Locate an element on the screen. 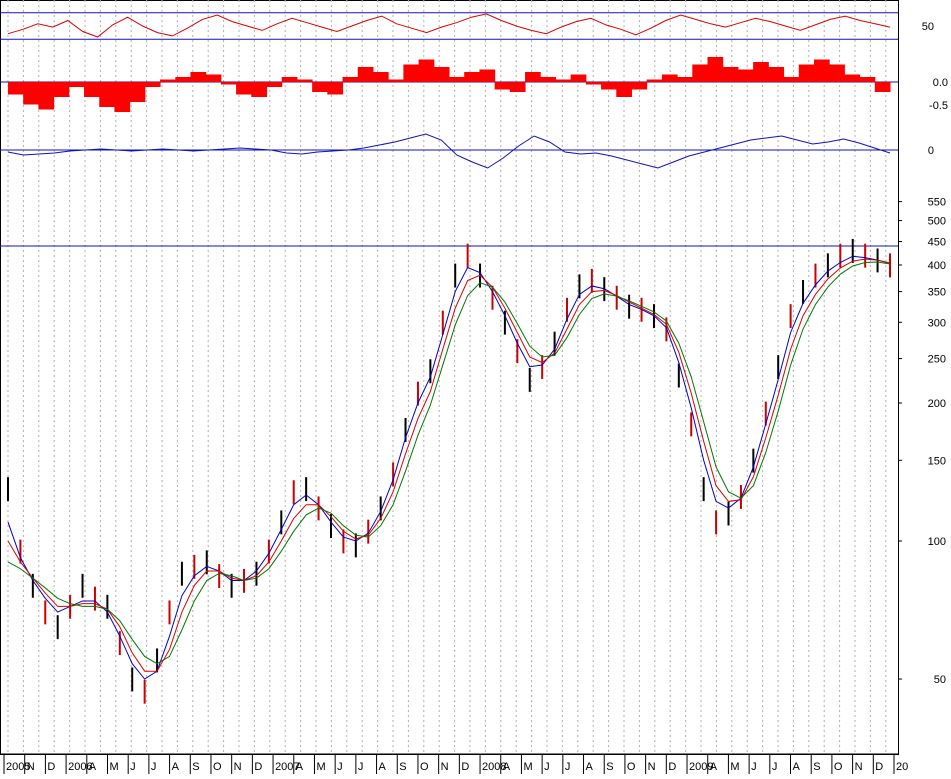 The image size is (951, 779). tick-label: 0 is located at coordinates (931, 151).